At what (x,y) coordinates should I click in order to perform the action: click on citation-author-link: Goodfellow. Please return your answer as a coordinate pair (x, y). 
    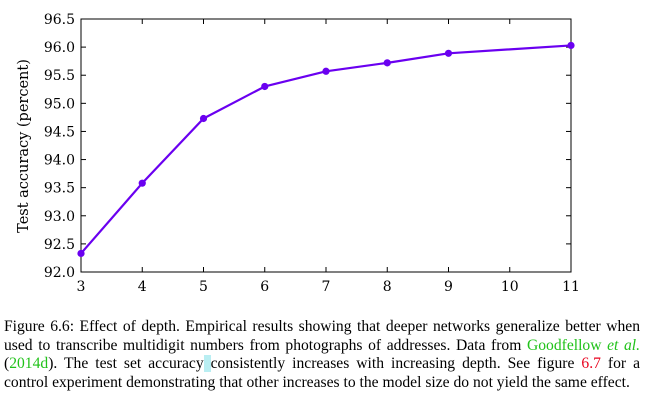
    Looking at the image, I should click on (564, 345).